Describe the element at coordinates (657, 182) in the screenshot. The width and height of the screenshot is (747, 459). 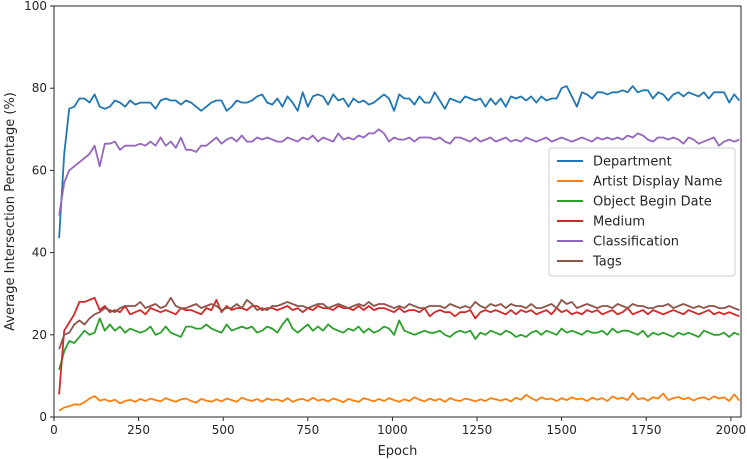
I see `legend-label: Artist Display Name` at that location.